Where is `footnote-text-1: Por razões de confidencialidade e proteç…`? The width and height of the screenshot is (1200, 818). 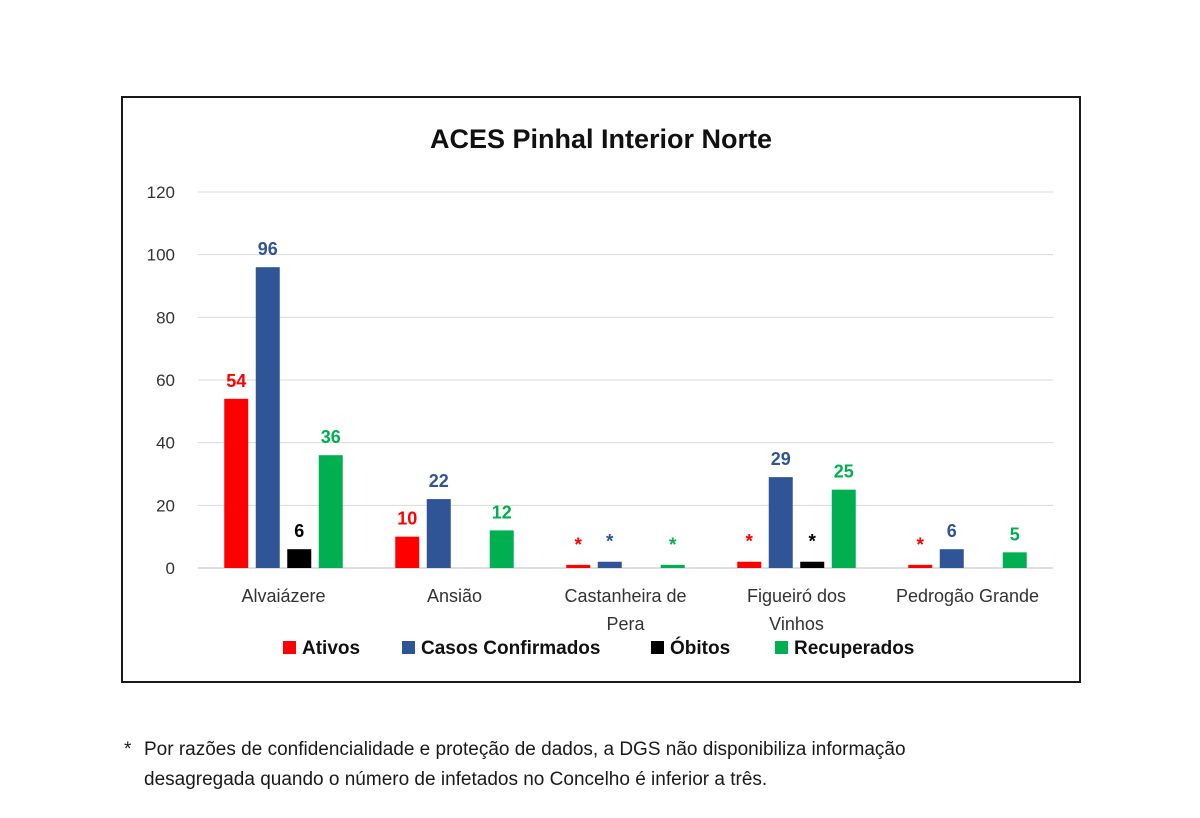 footnote-text-1: Por razões de confidencialidade e proteç… is located at coordinates (525, 749).